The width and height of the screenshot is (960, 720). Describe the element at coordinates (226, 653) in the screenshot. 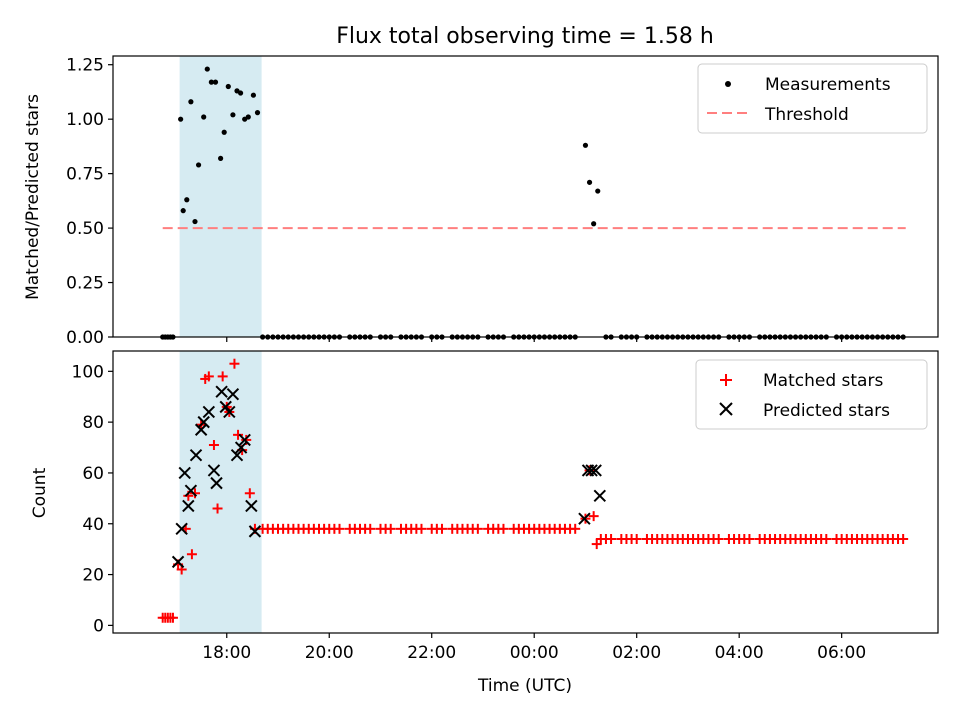

I see `x-tick-label: 18:00` at that location.